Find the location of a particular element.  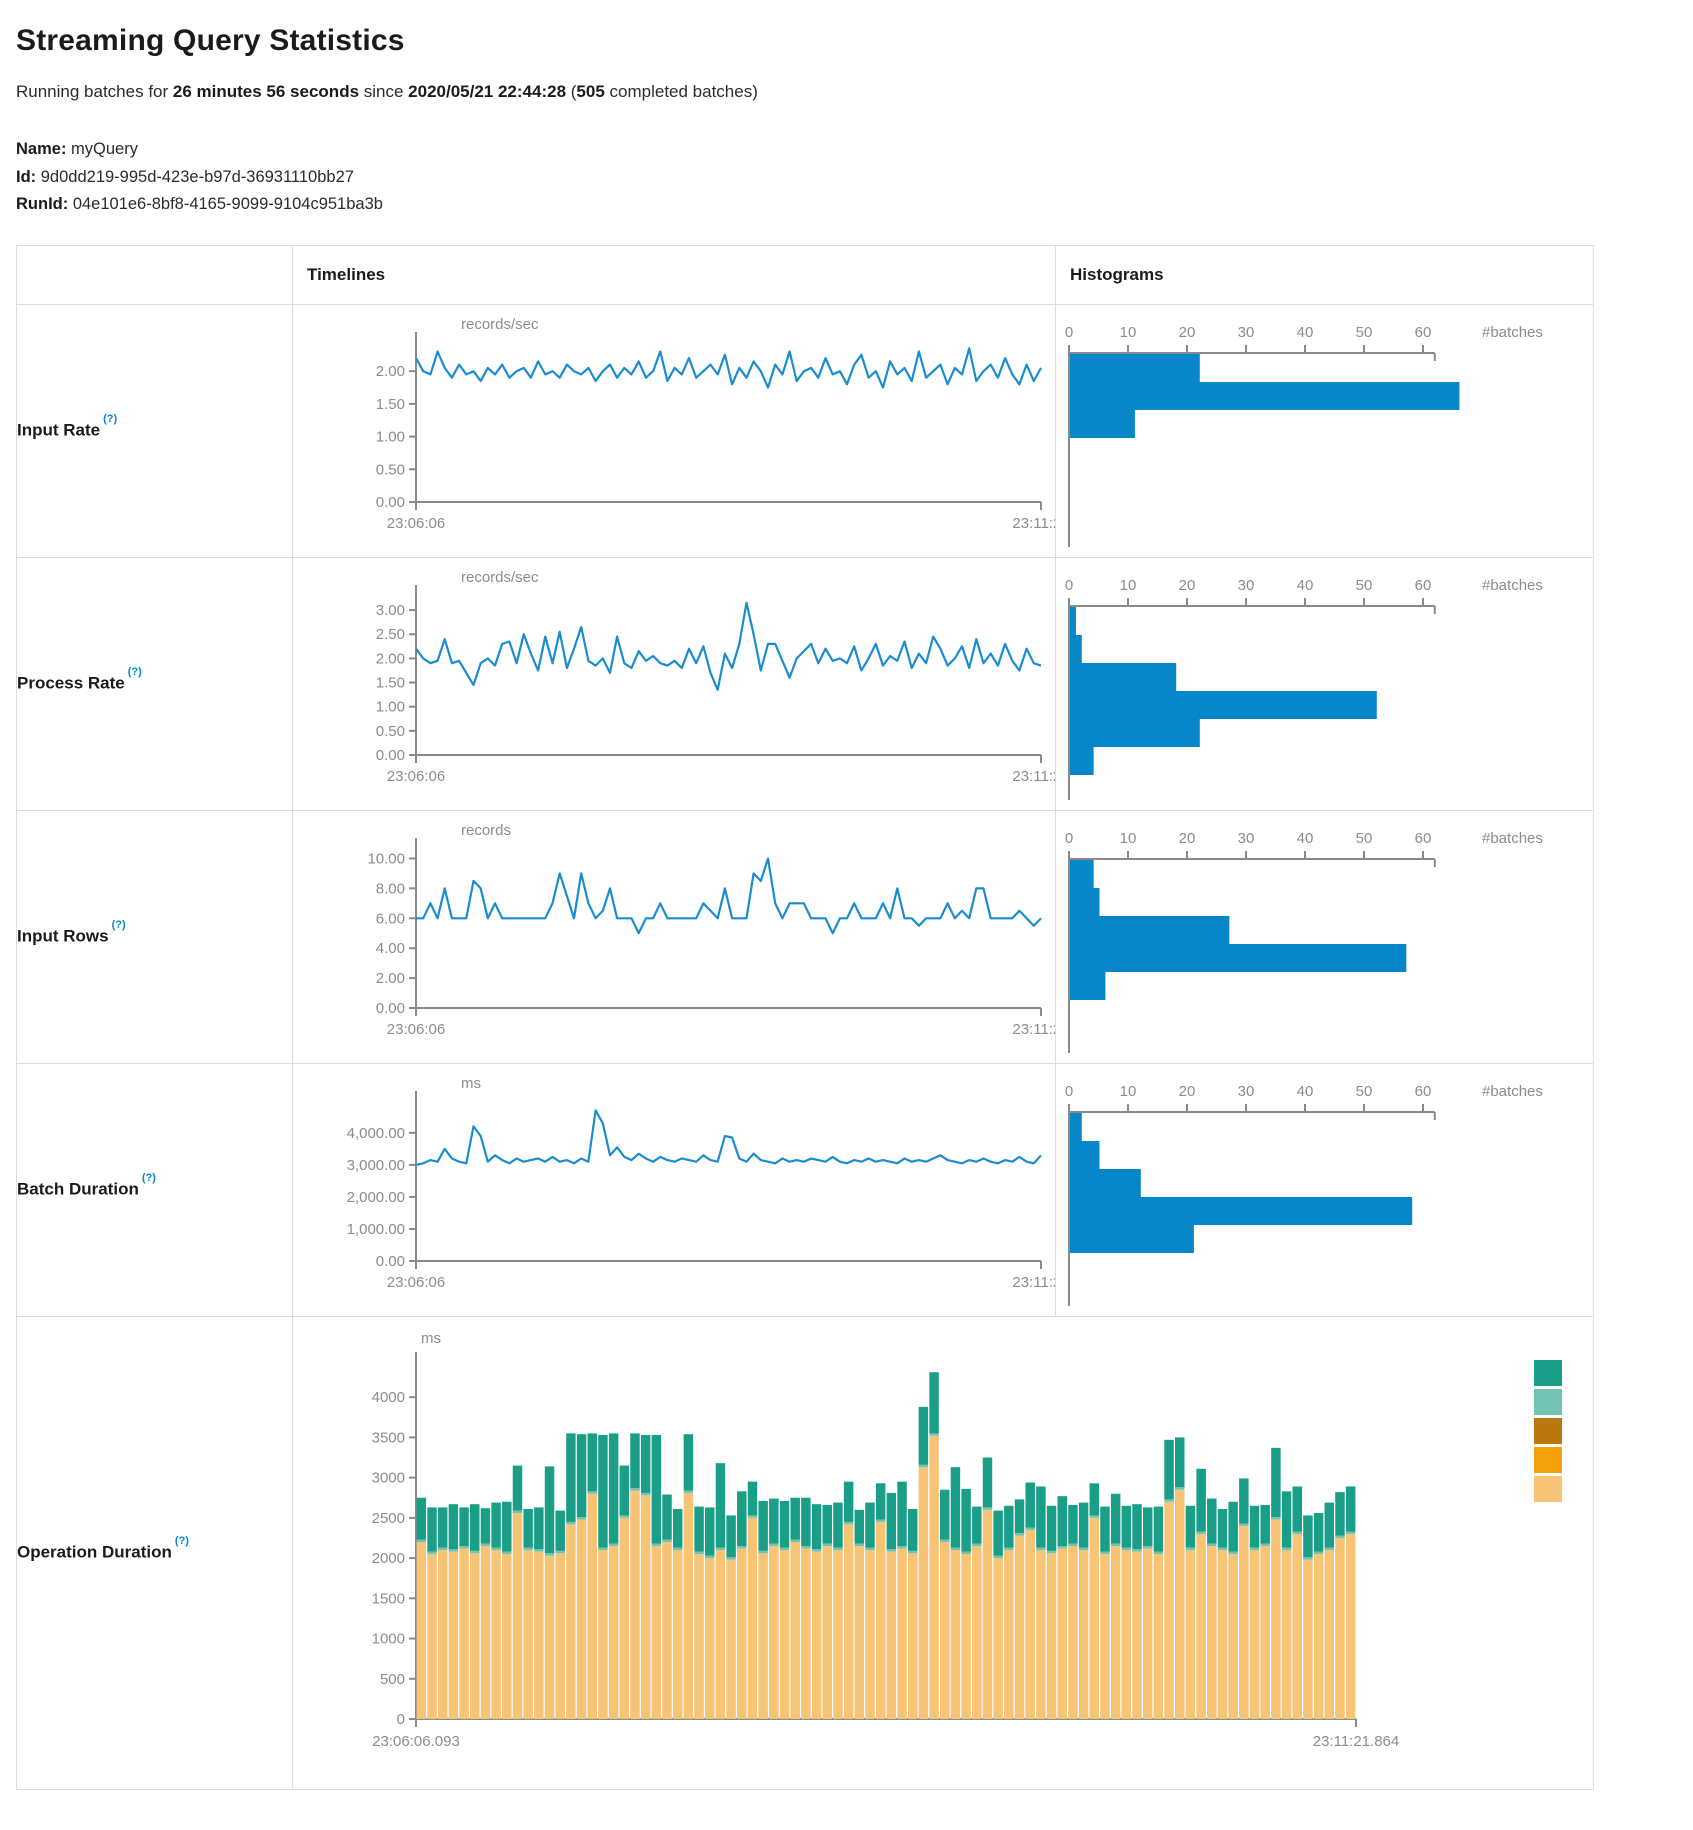

input-rows-histogram-chart: 0 10 20 30 40 50 60 #batches is located at coordinates (1325, 936).